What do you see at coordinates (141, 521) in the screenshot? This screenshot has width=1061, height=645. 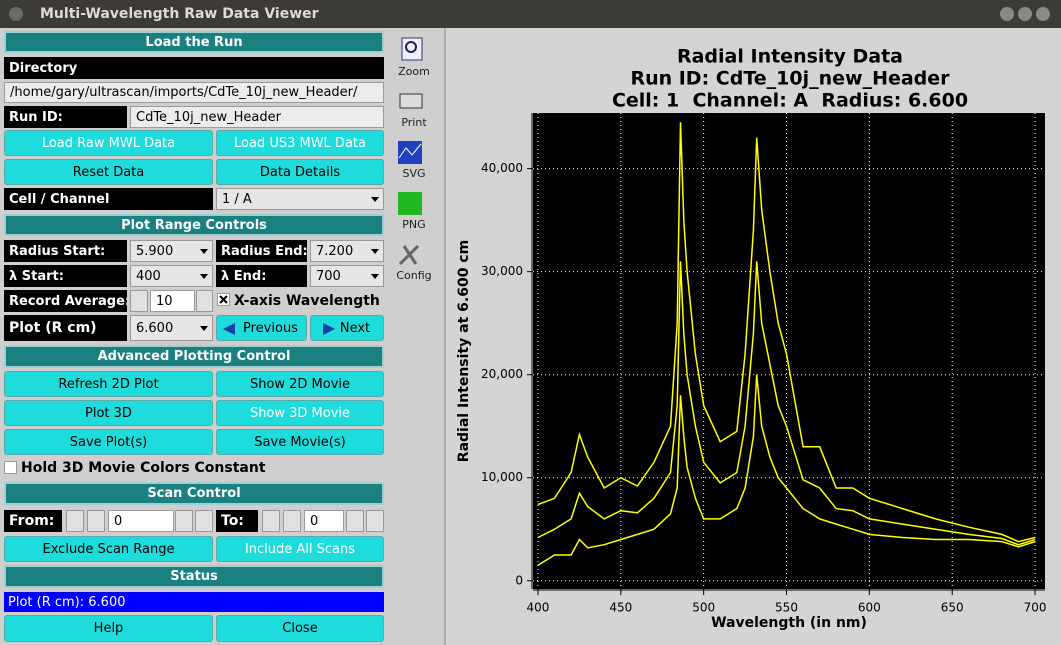 I see `from-field: 0` at bounding box center [141, 521].